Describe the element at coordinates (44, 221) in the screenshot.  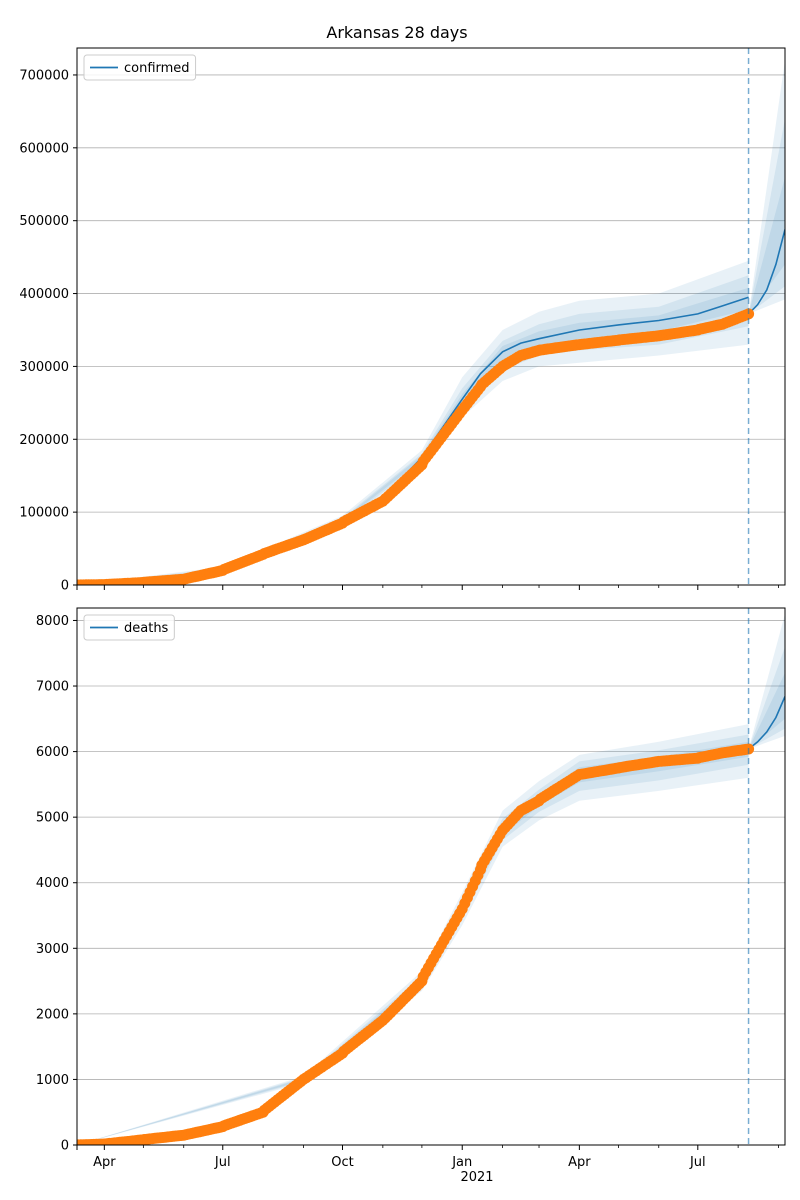
I see `y-tick-label: 500000` at that location.